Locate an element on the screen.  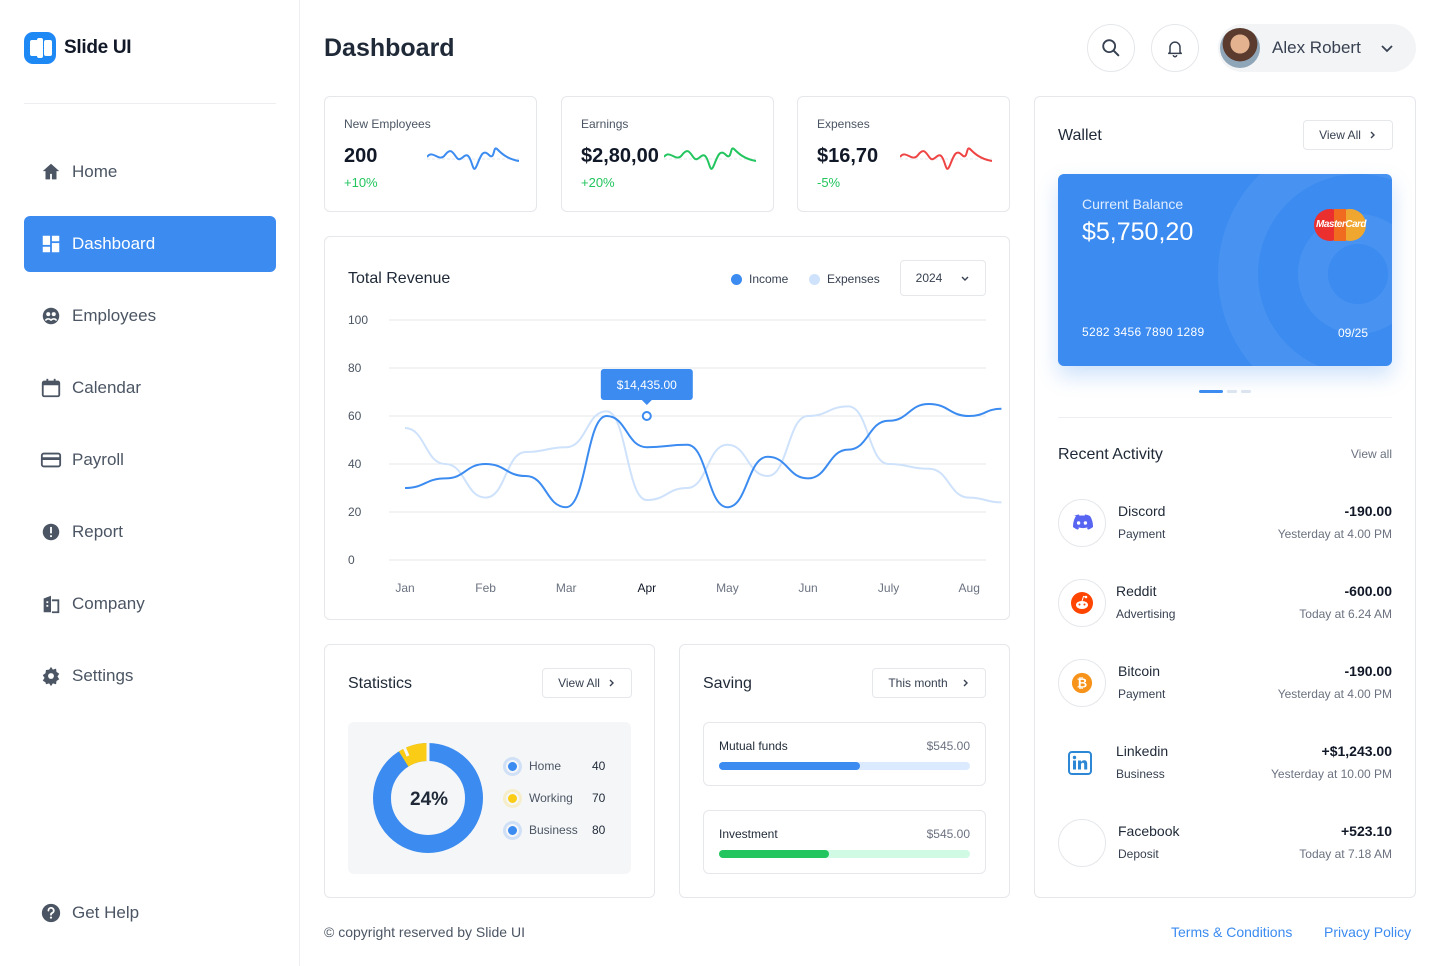
stat-value: $2,80,00 is located at coordinates (620, 156).